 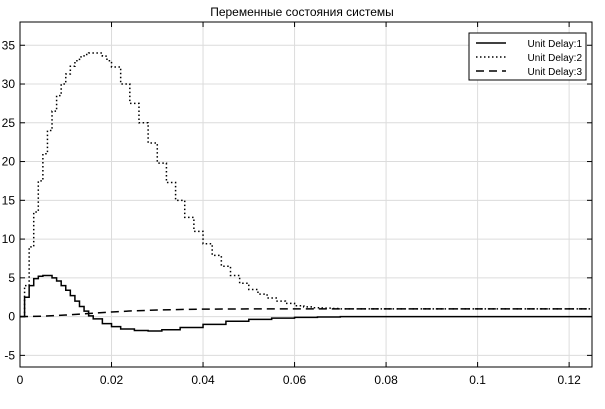 What do you see at coordinates (9, 84) in the screenshot?
I see `y-tick-label: 30` at bounding box center [9, 84].